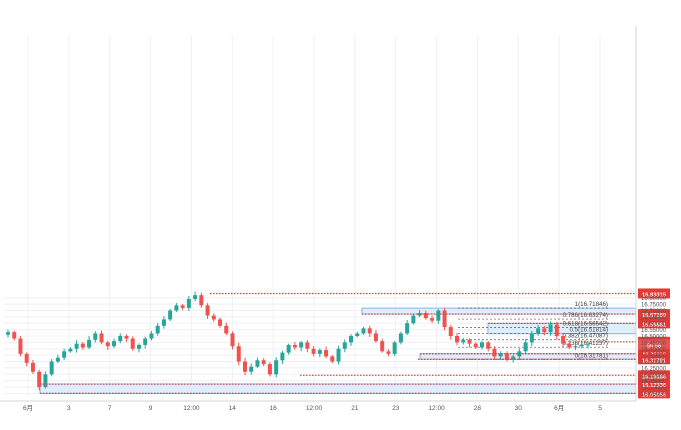  I want to click on key-level-label: 16.31781, so click(654, 361).